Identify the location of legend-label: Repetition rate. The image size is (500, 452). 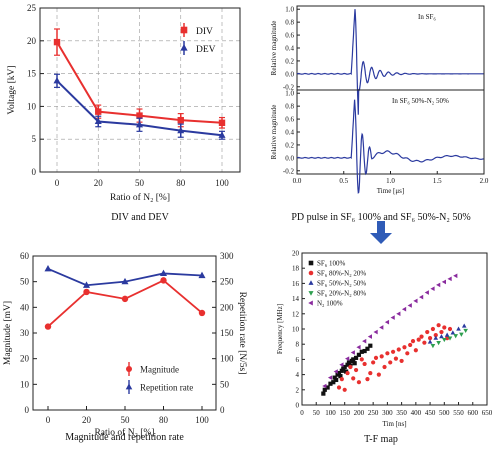
(166, 388).